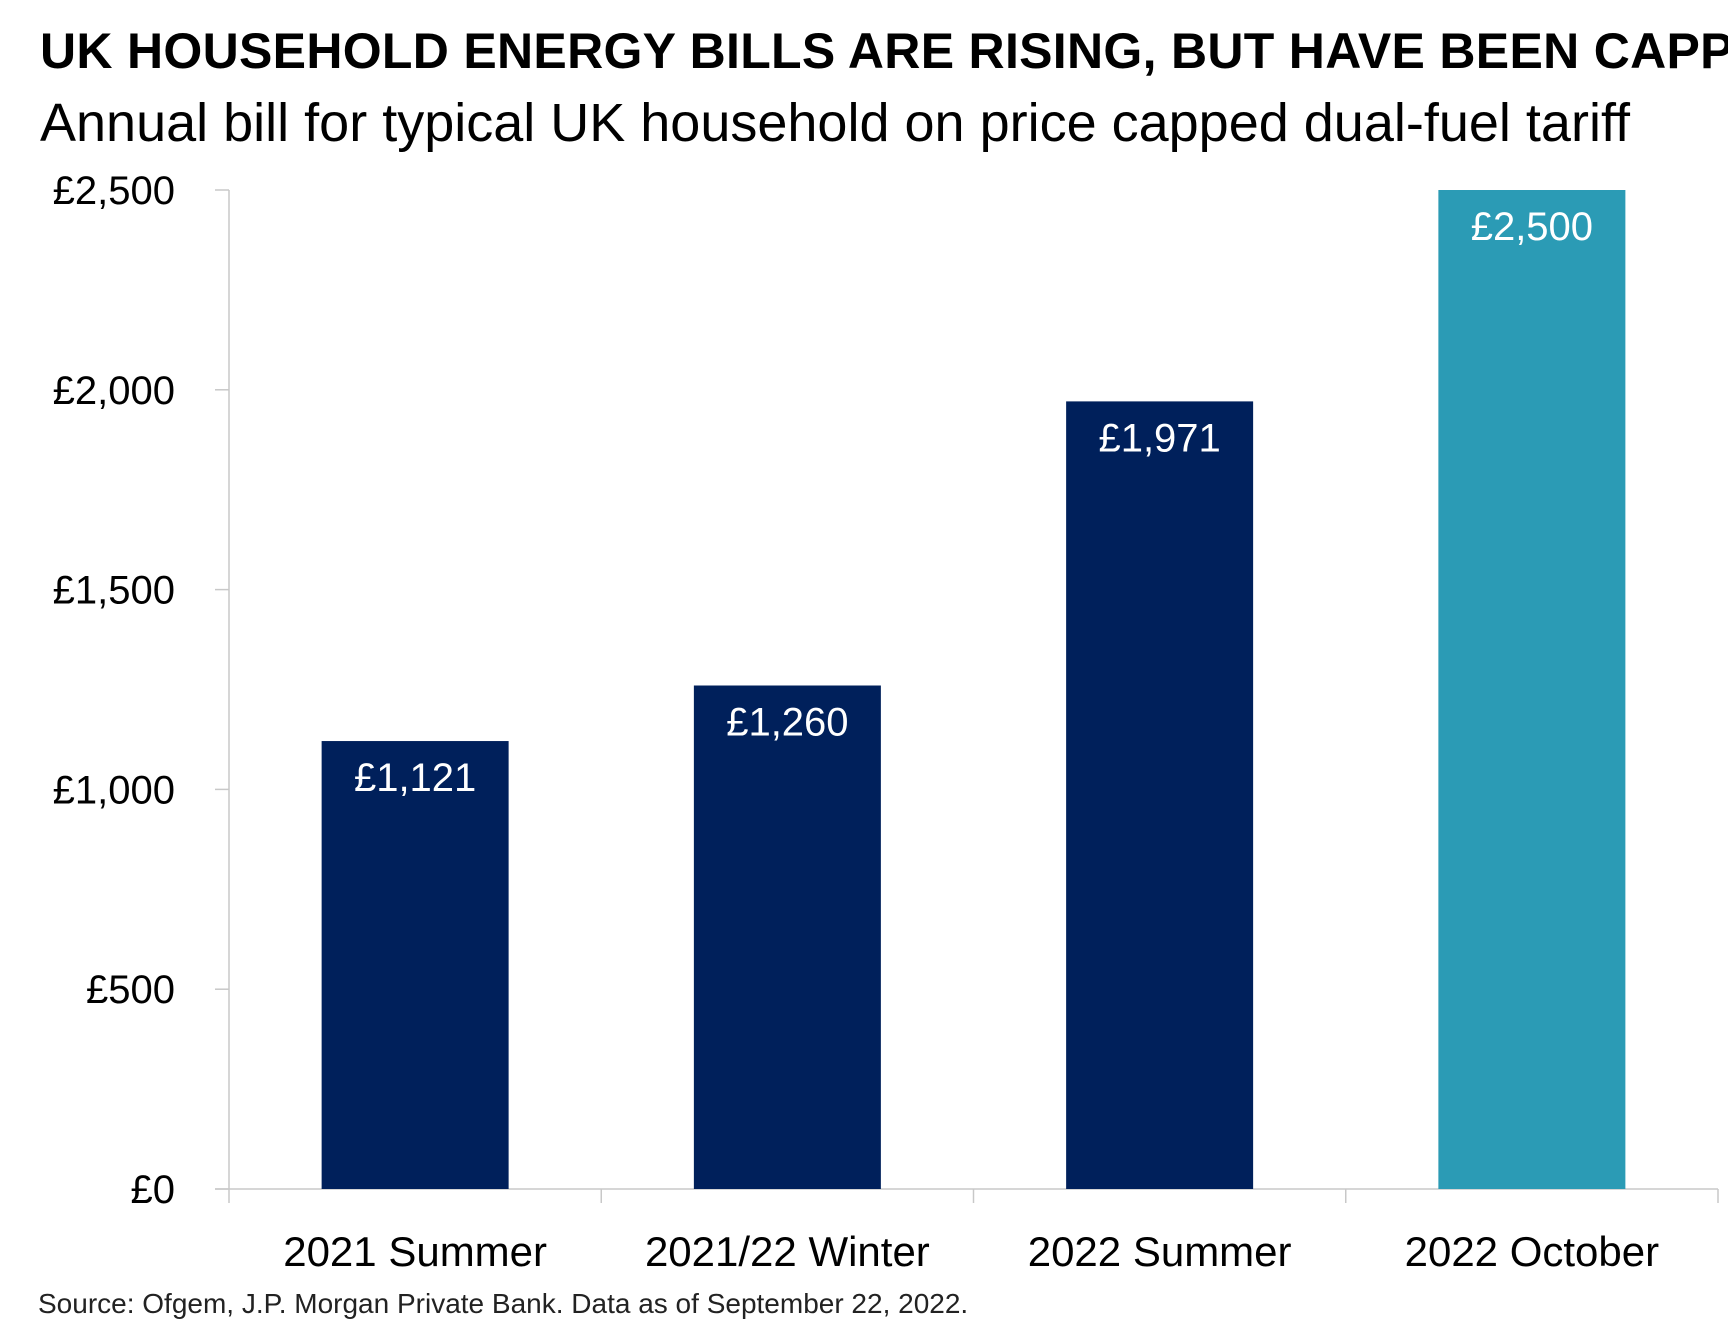 The image size is (1728, 1344). Describe the element at coordinates (1160, 1251) in the screenshot. I see `x-tick-label: 2022 Summer` at that location.